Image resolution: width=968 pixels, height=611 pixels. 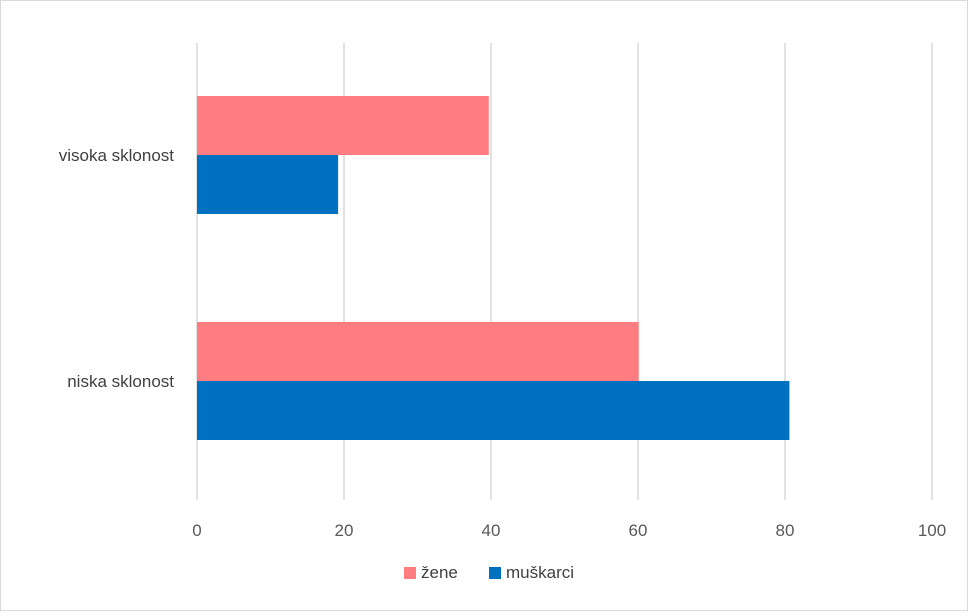 I want to click on x-axis-tick-labels: 0 20 40 60 80 100, so click(x=569, y=530).